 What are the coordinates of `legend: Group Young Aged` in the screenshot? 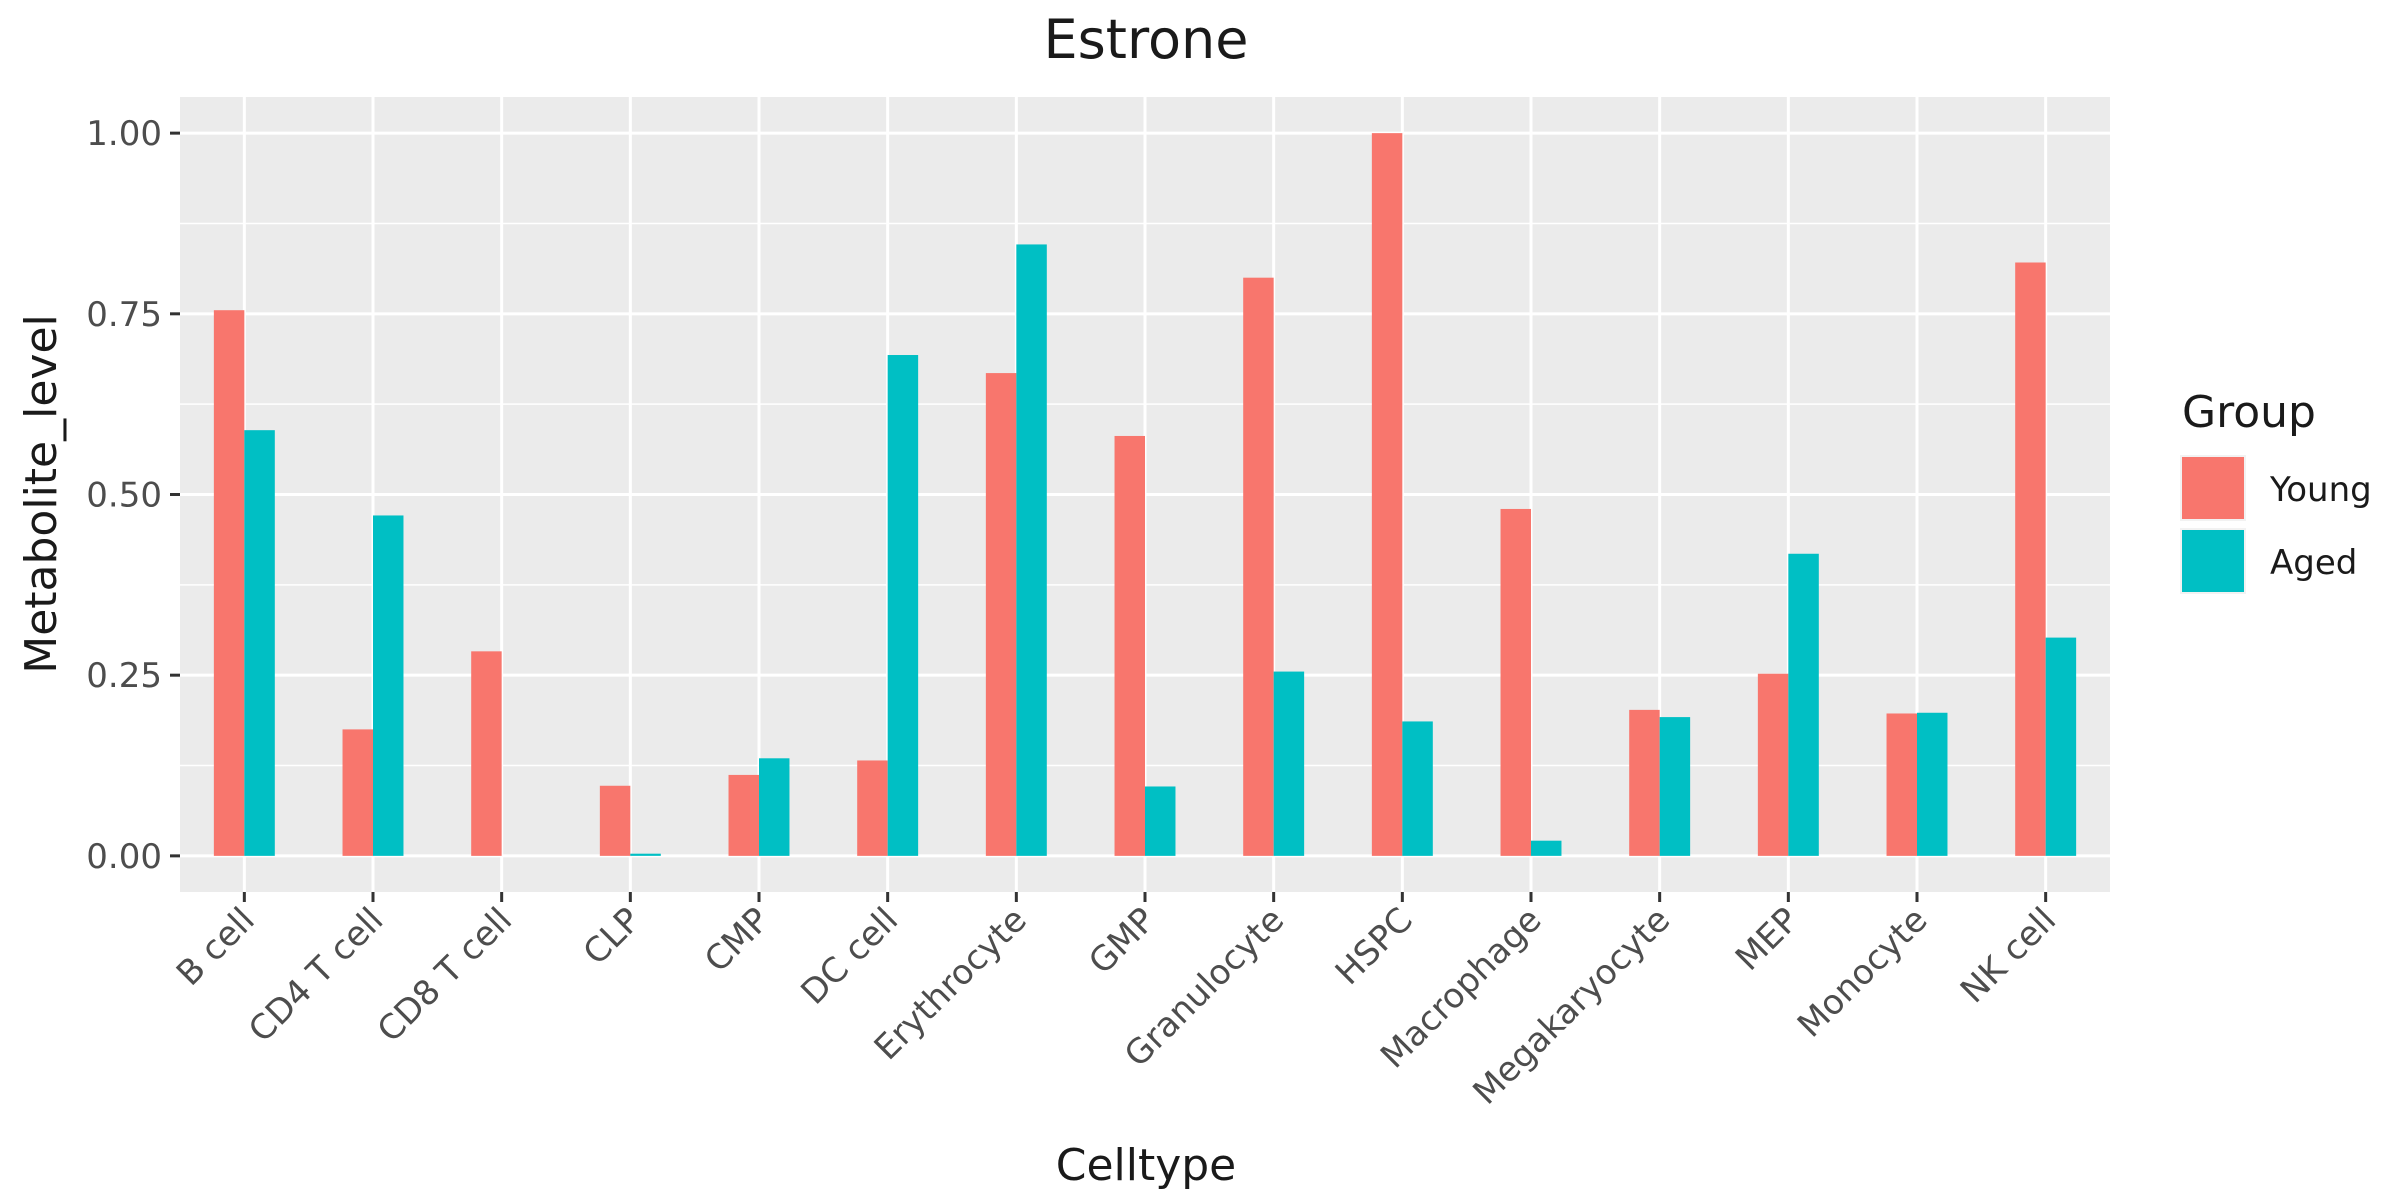 It's located at (2276, 490).